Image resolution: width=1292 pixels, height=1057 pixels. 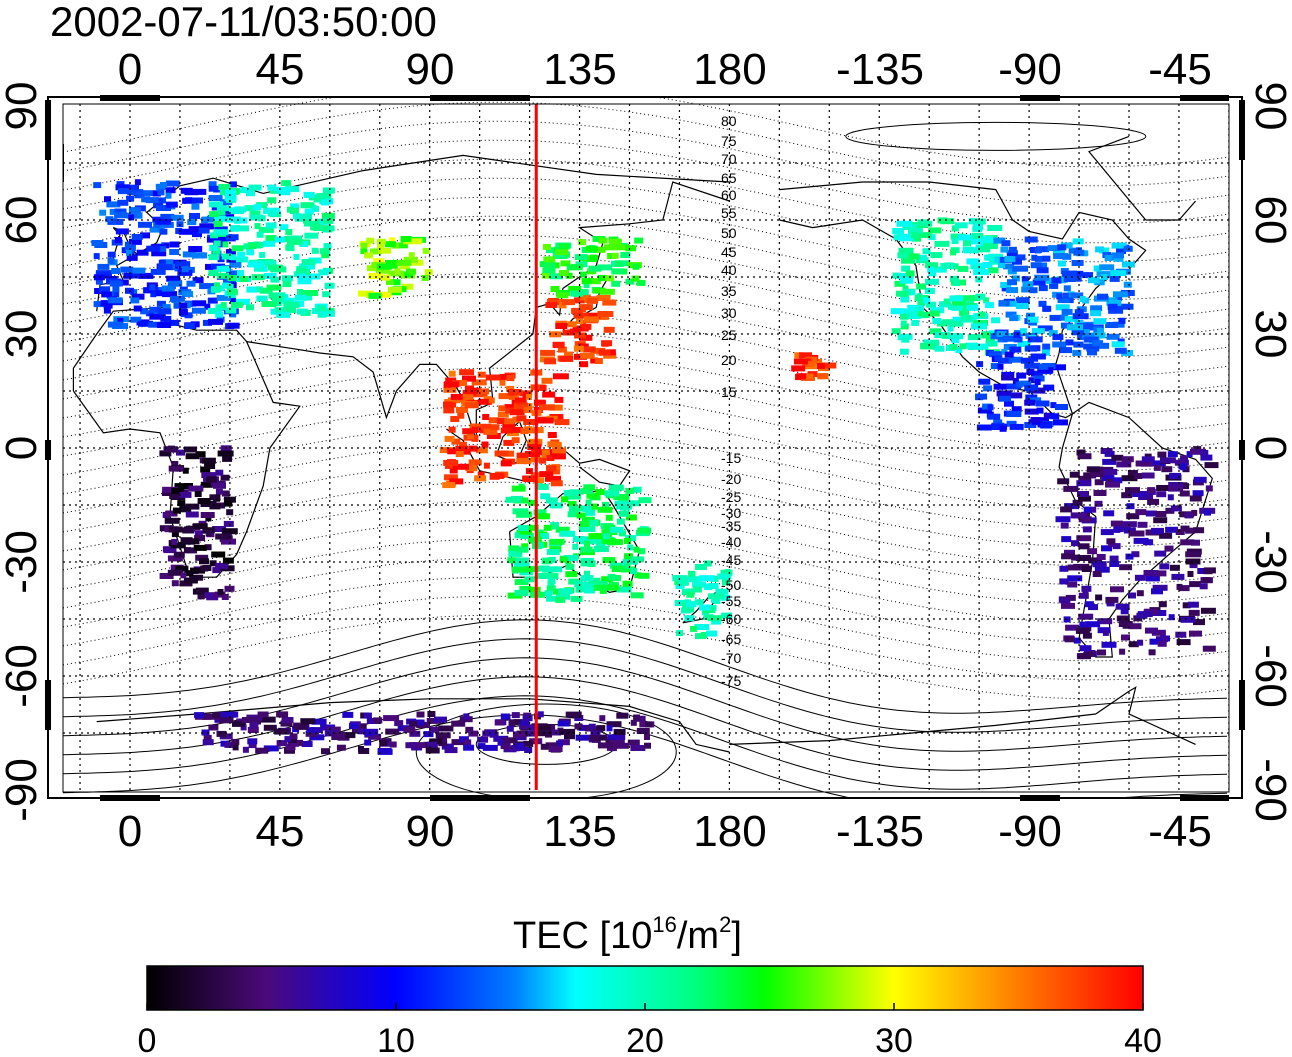 I want to click on contour-label: 75, so click(x=729, y=141).